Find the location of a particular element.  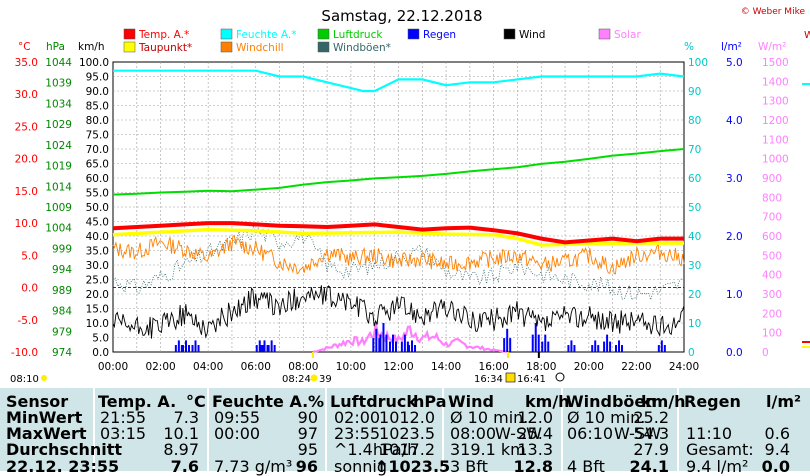

humidity-value: 95 is located at coordinates (307, 449).